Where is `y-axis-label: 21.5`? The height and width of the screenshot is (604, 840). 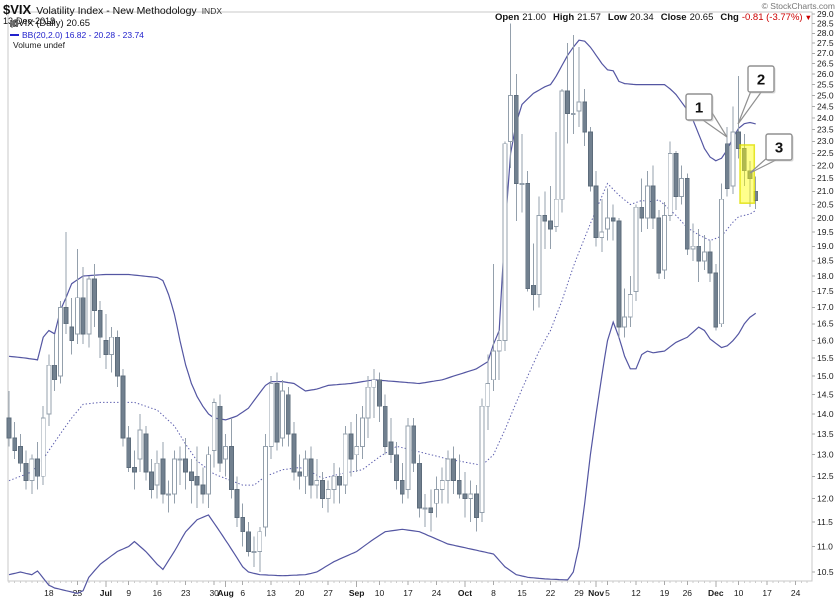
y-axis-label: 21.5 is located at coordinates (825, 178).